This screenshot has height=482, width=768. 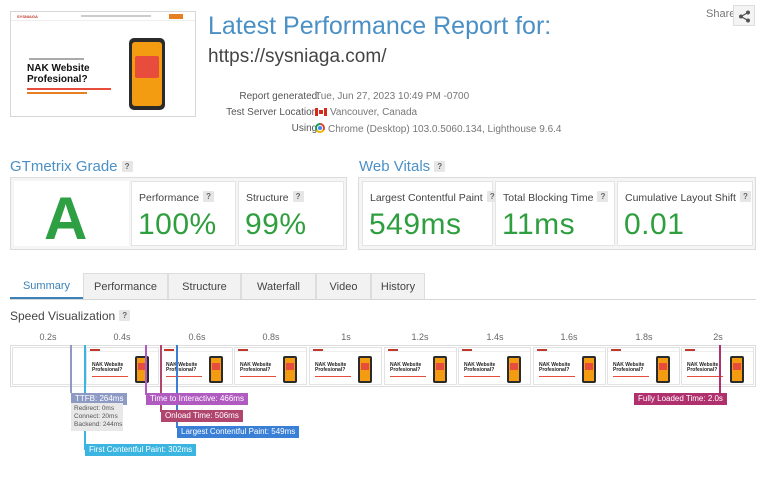 What do you see at coordinates (96, 416) in the screenshot?
I see `ttfb-connect: Connect: 20ms` at bounding box center [96, 416].